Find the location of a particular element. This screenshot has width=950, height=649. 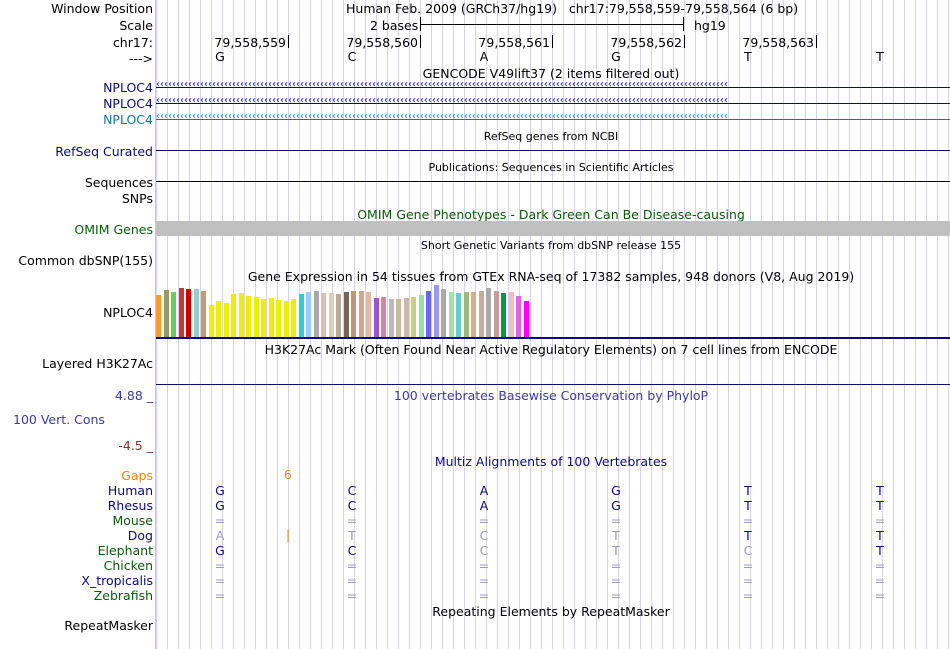

species-label: Dog is located at coordinates (140, 535).